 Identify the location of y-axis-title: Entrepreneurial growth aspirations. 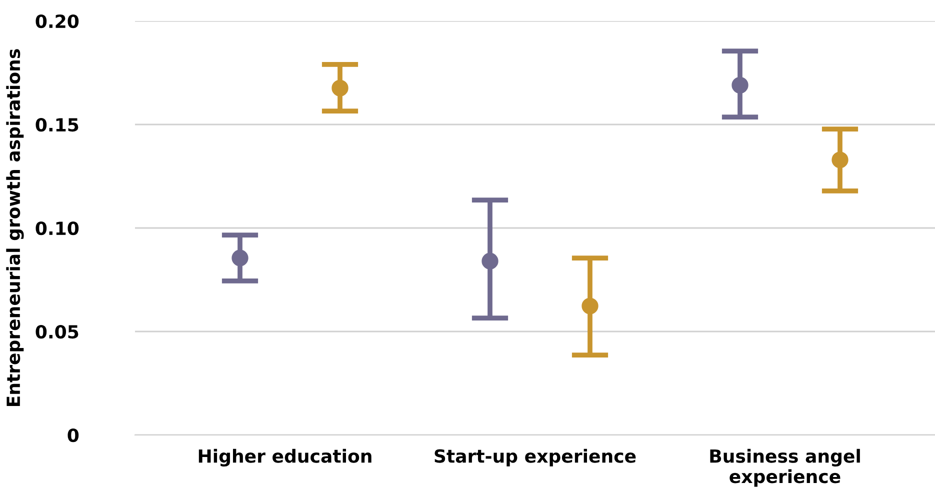
(15, 227).